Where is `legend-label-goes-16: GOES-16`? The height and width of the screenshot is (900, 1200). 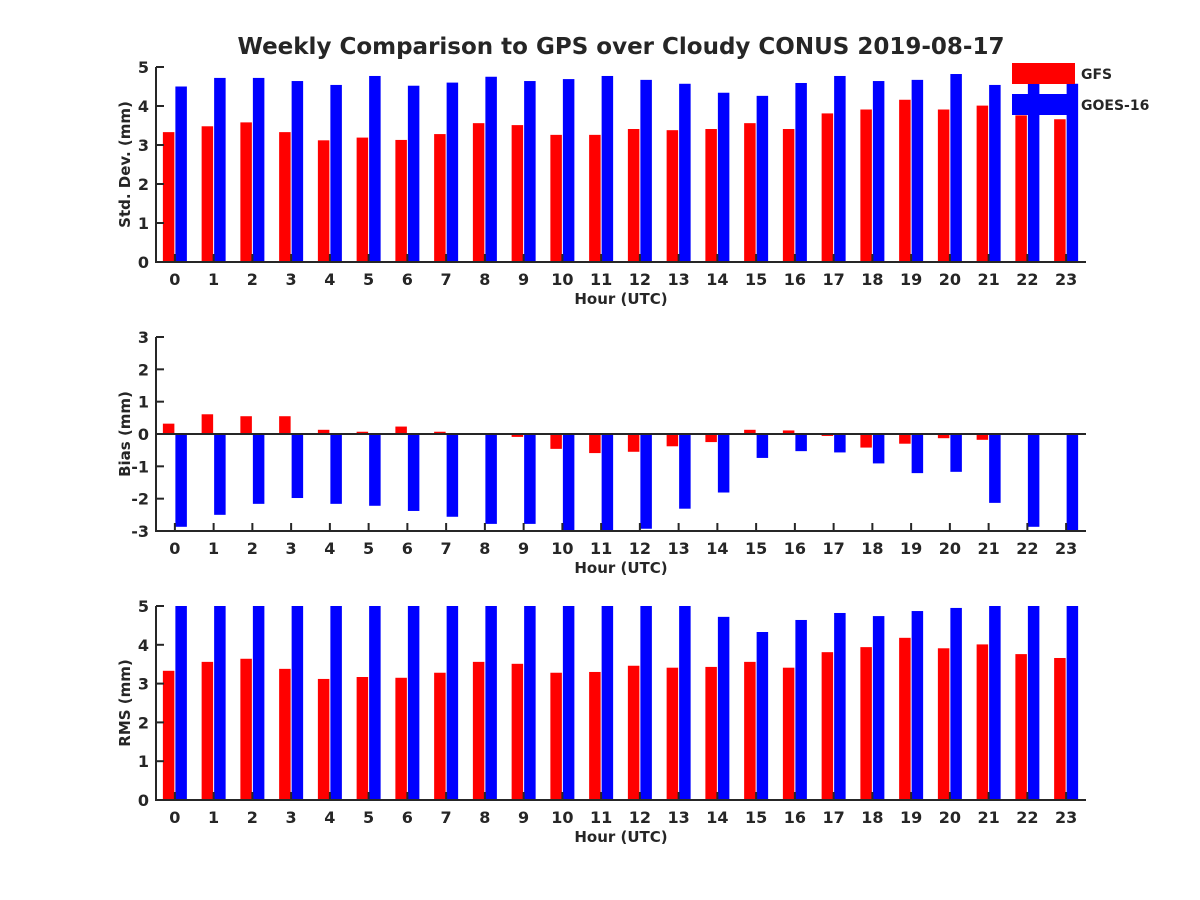
legend-label-goes-16: GOES-16 is located at coordinates (1115, 106).